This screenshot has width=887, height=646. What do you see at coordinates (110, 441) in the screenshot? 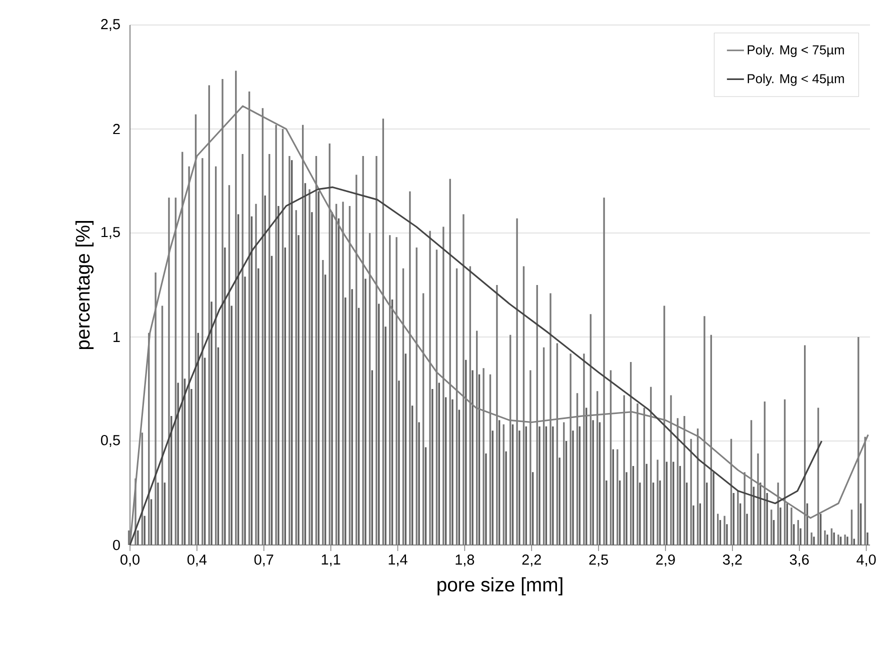
I see `y-tick-label: 0,5` at bounding box center [110, 441].